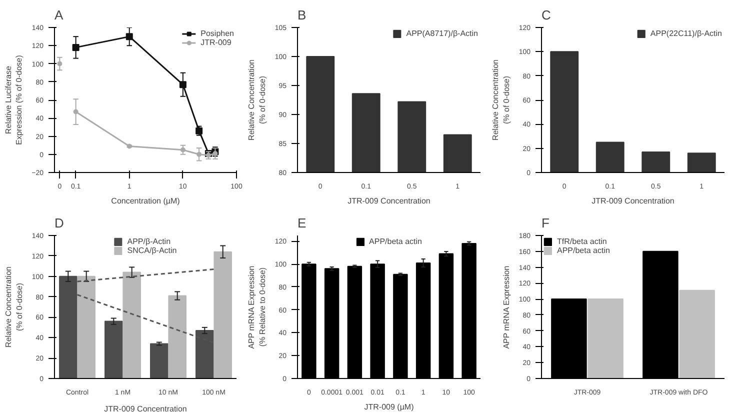 The width and height of the screenshot is (732, 416). What do you see at coordinates (546, 223) in the screenshot?
I see `chart-title: F` at bounding box center [546, 223].